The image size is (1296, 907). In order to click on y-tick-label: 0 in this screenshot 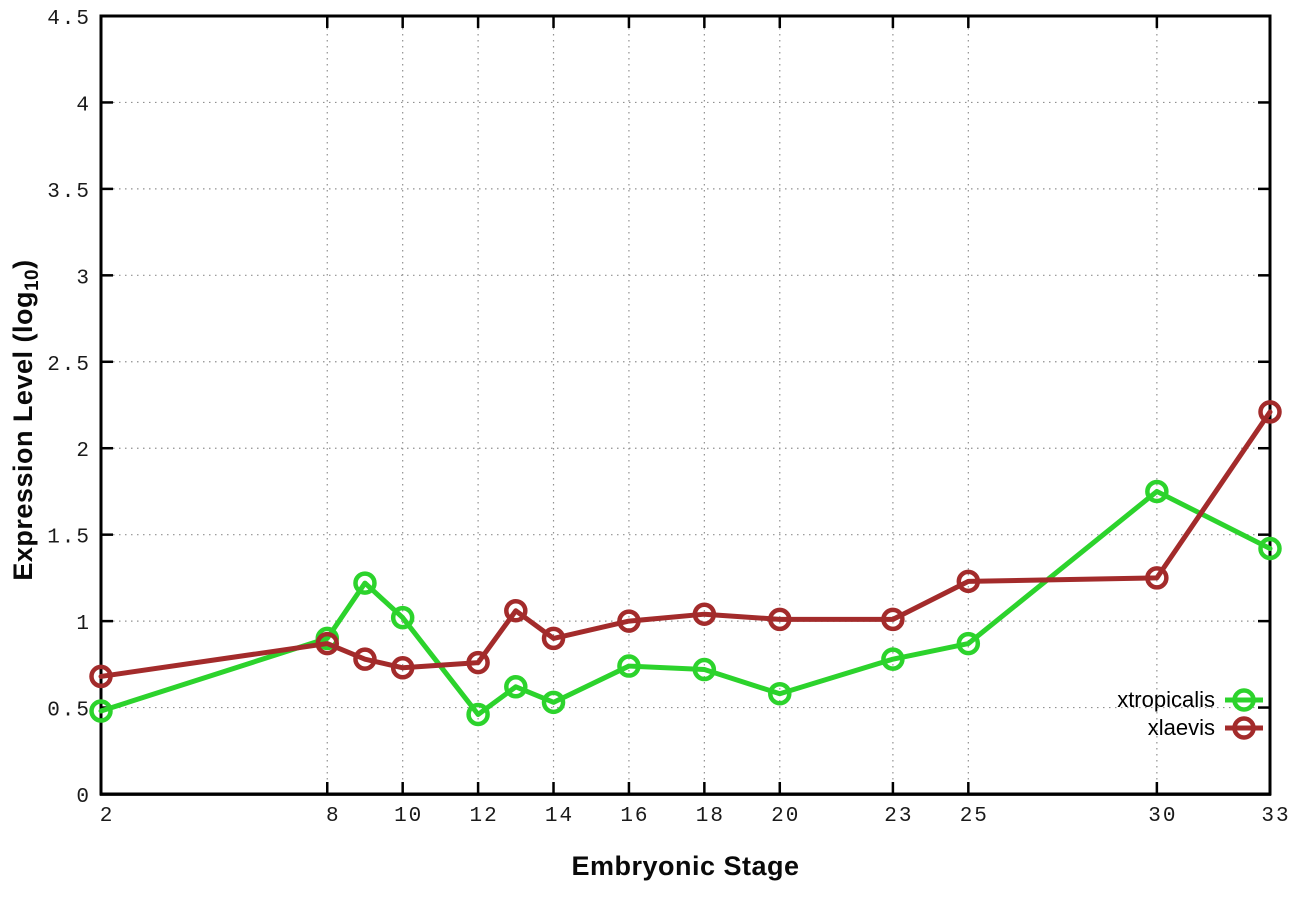, I will do `click(83, 797)`.